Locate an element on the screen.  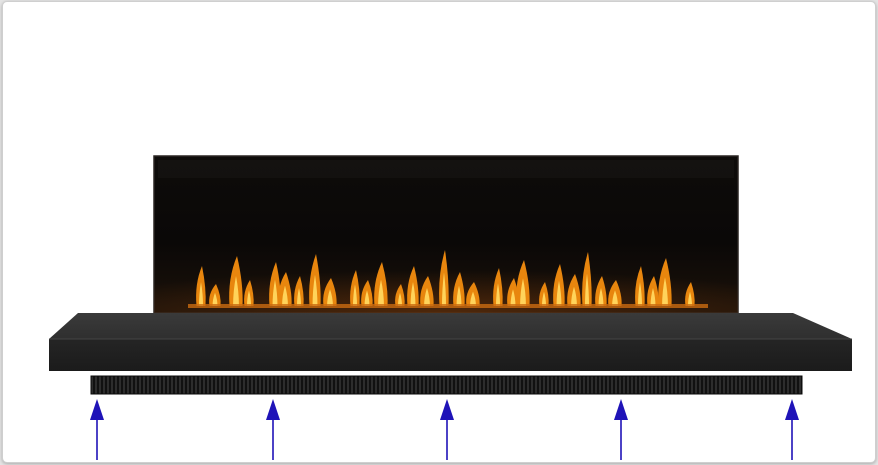
hearth-ledge is located at coordinates (450, 342).